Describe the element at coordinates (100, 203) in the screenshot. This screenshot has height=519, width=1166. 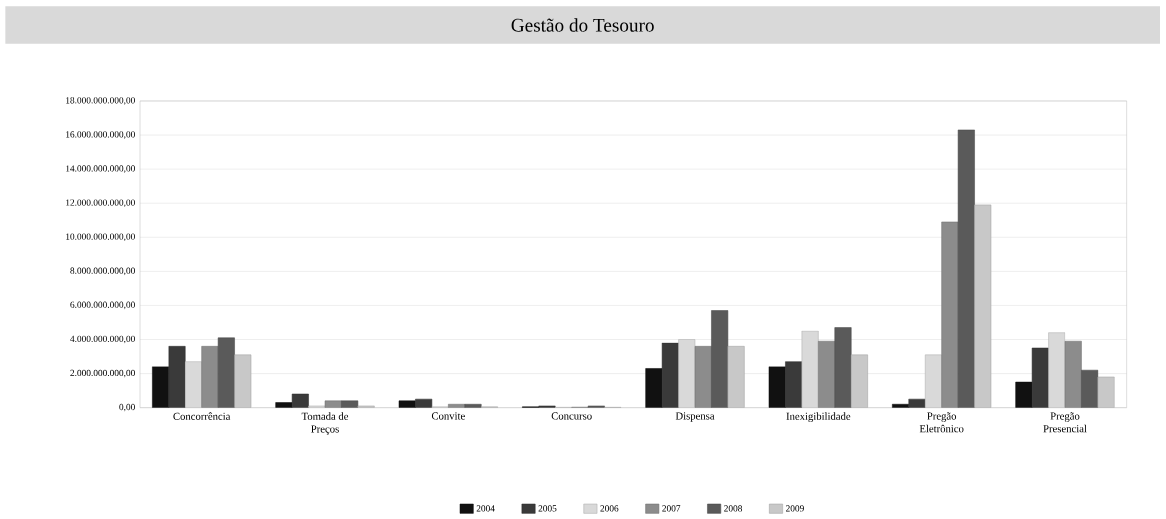
I see `y-tick-label: 12.000.000.000,00` at that location.